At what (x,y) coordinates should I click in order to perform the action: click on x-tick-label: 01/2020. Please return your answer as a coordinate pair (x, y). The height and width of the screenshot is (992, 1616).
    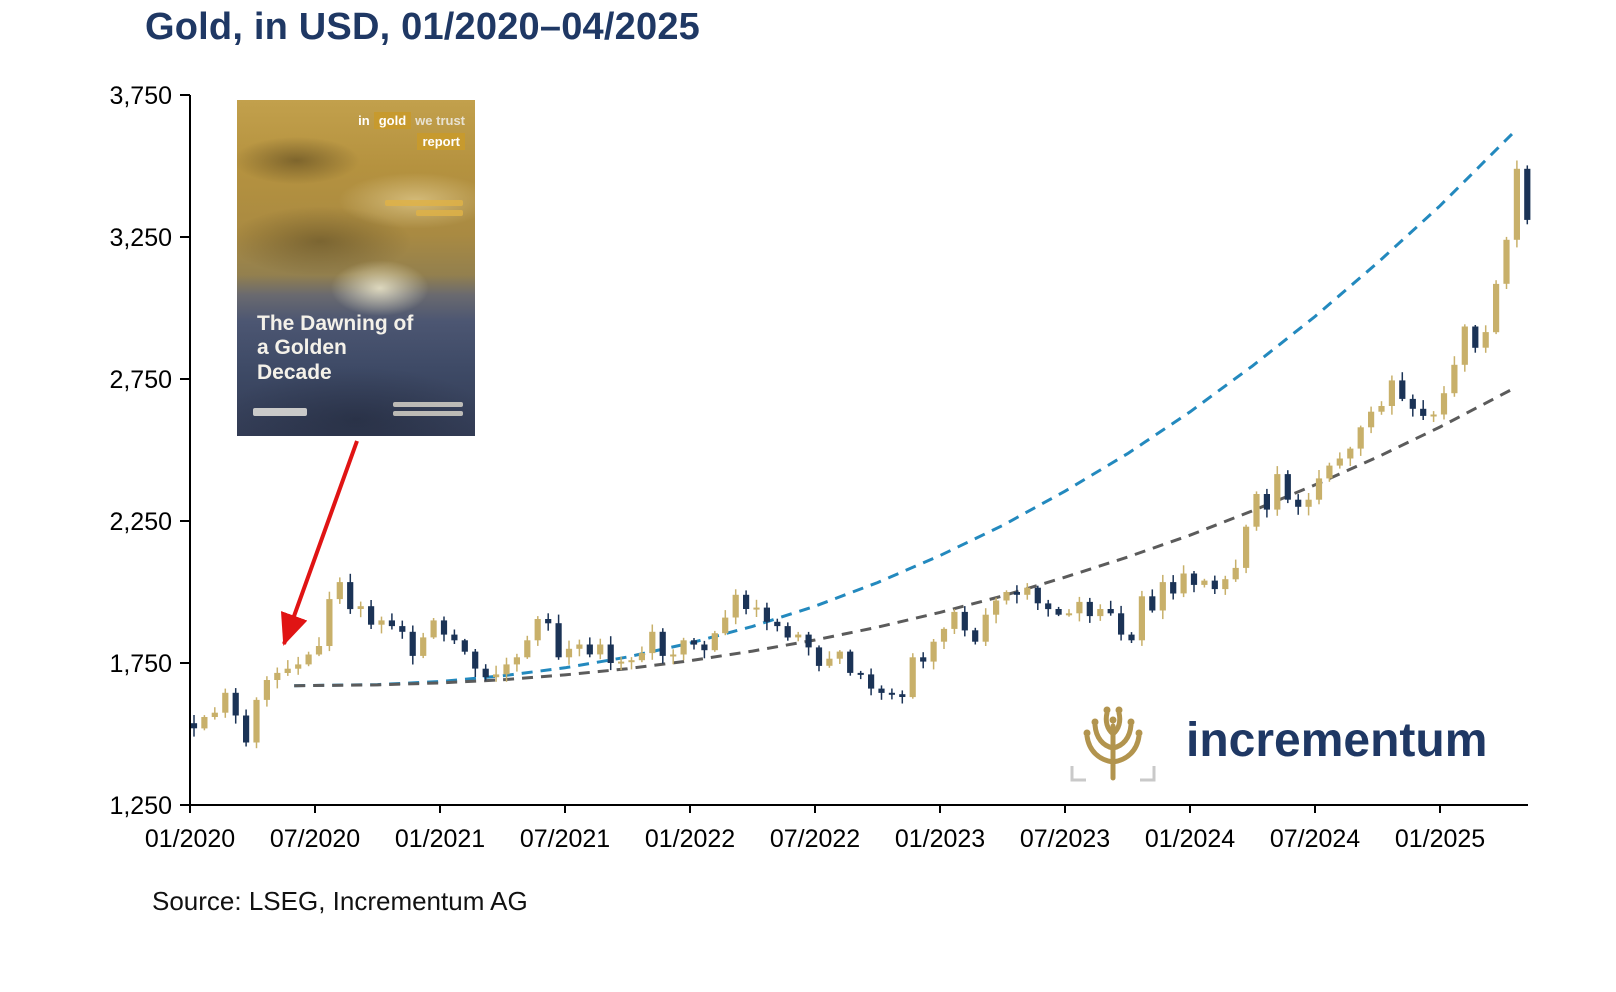
    Looking at the image, I should click on (190, 839).